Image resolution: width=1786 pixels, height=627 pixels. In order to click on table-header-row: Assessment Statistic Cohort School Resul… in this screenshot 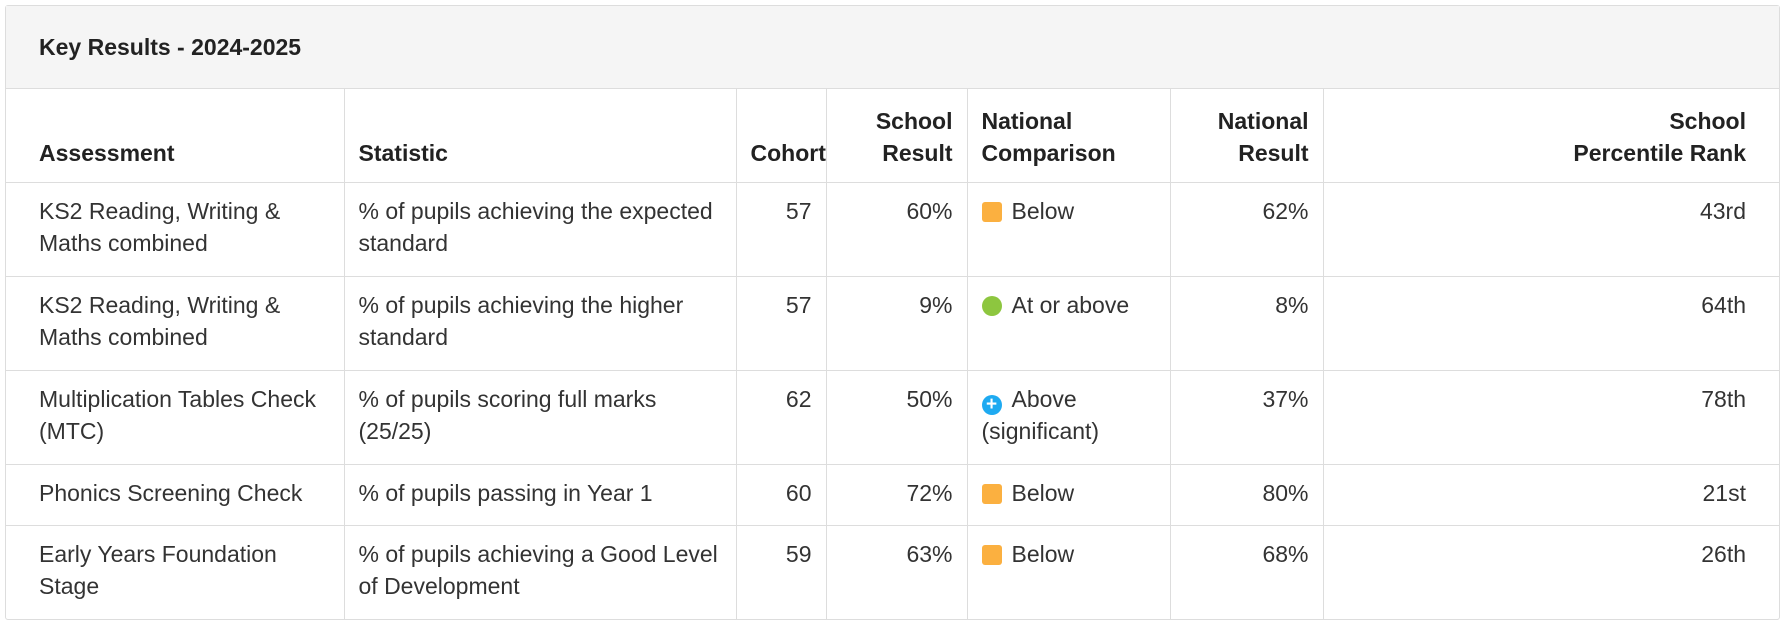, I will do `click(892, 136)`.